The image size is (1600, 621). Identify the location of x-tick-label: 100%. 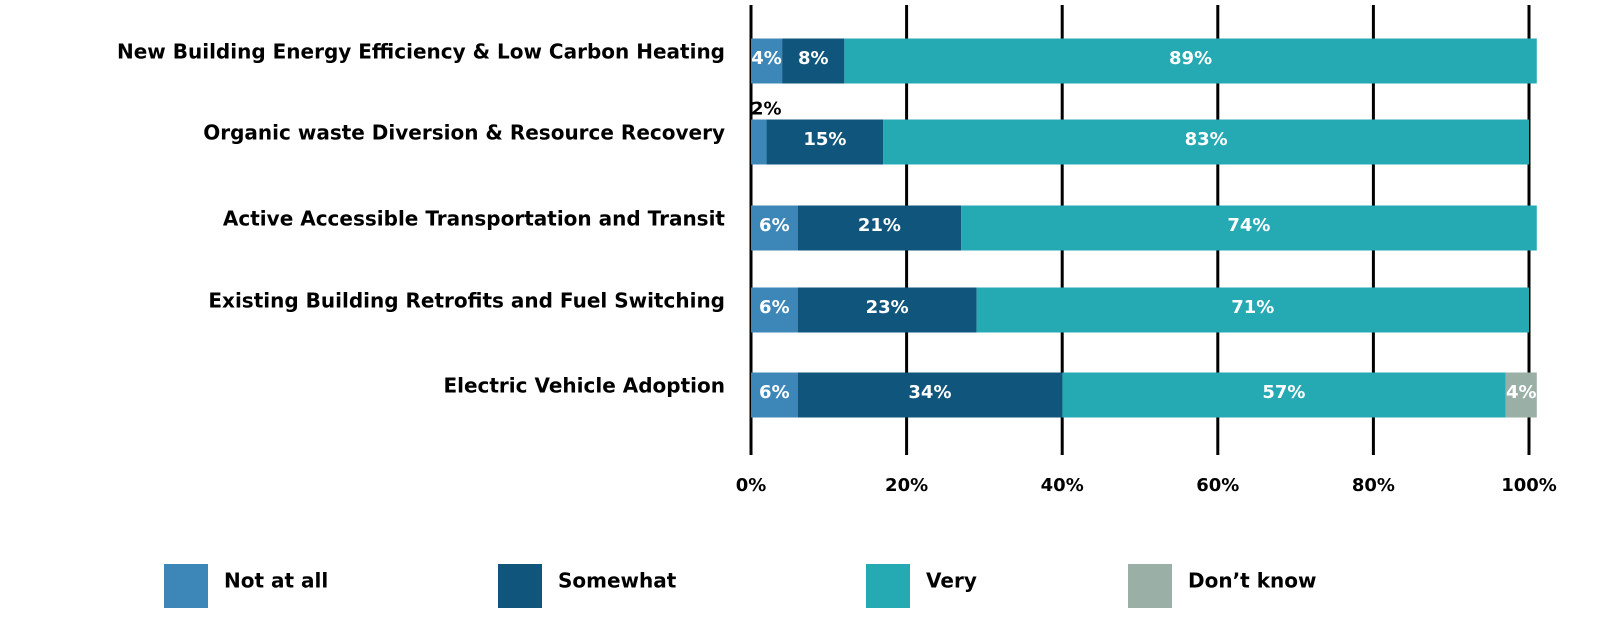
(1529, 485).